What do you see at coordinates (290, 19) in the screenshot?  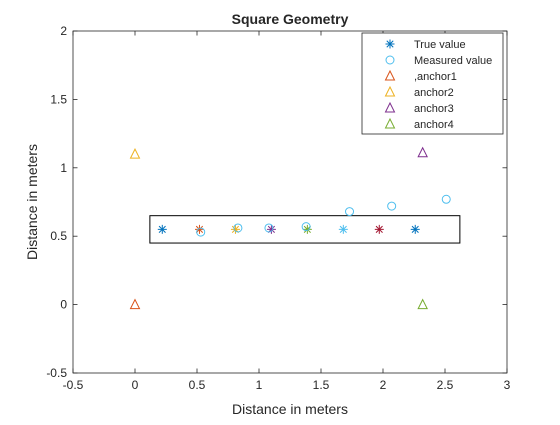 I see `chart-title: Square Geometry` at bounding box center [290, 19].